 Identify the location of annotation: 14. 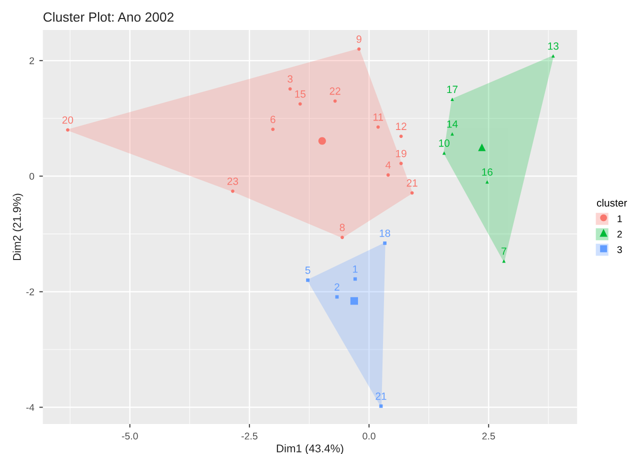
(452, 124).